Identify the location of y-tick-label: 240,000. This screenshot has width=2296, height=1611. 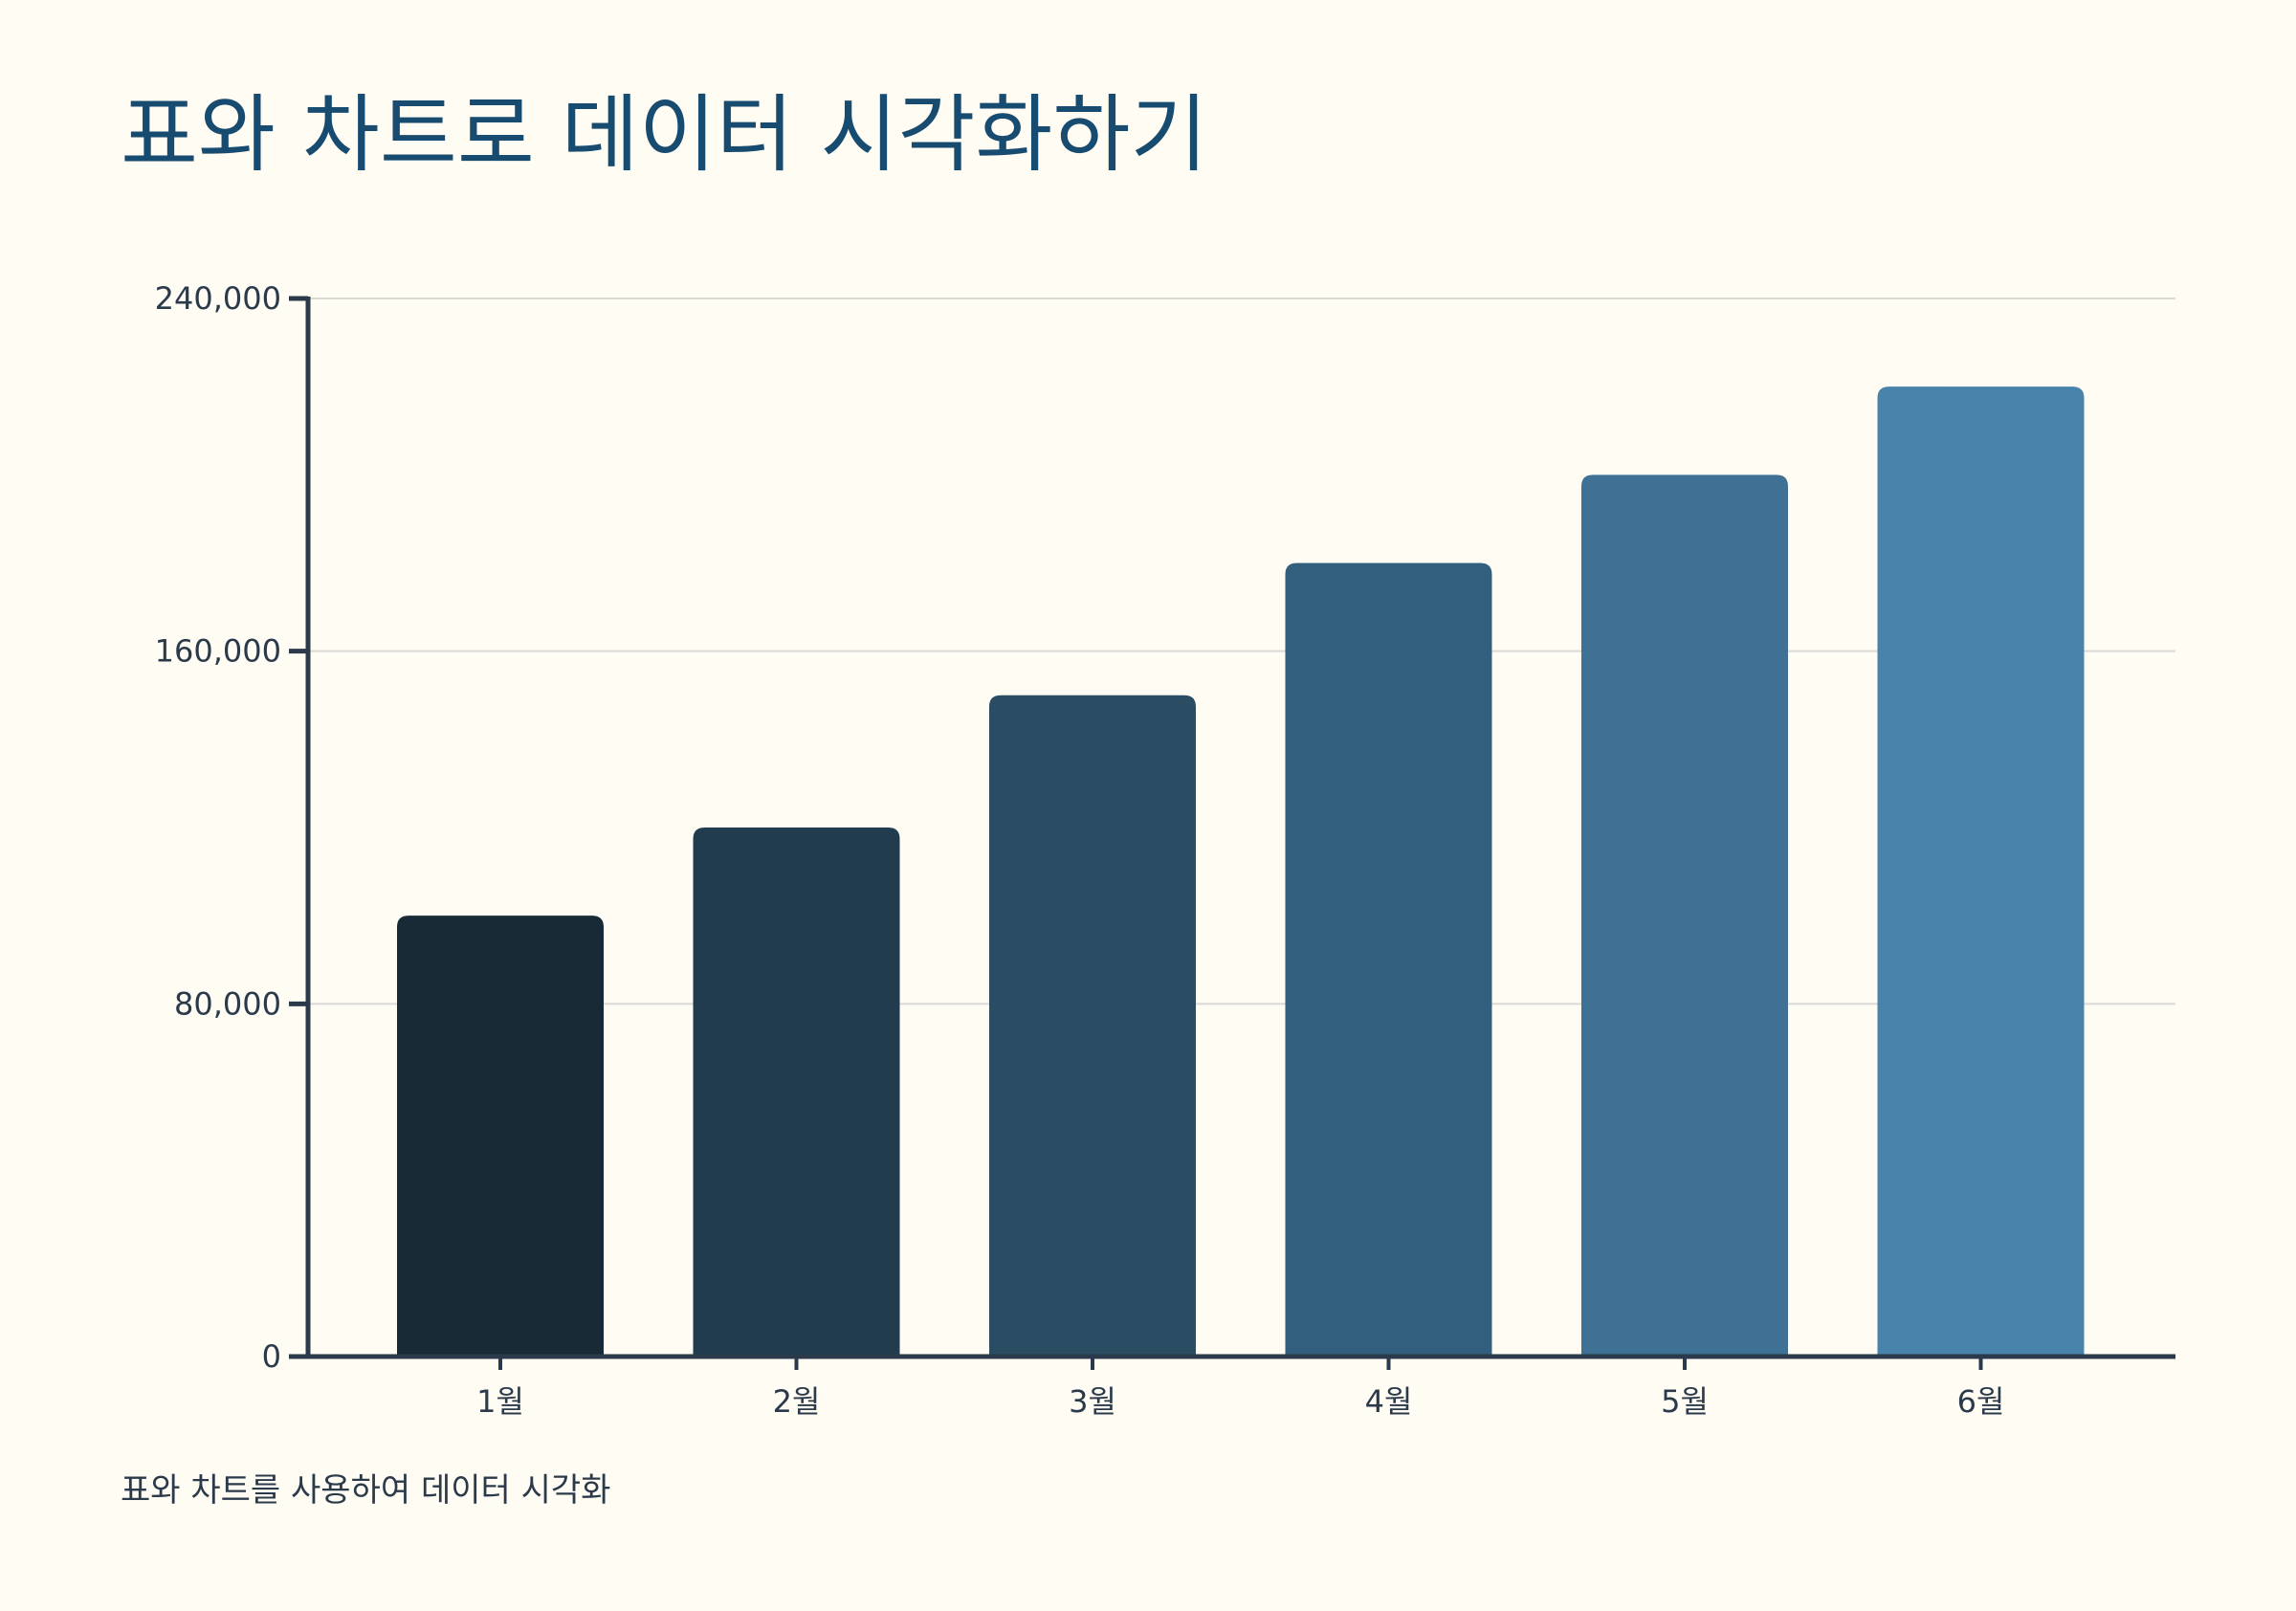
(218, 298).